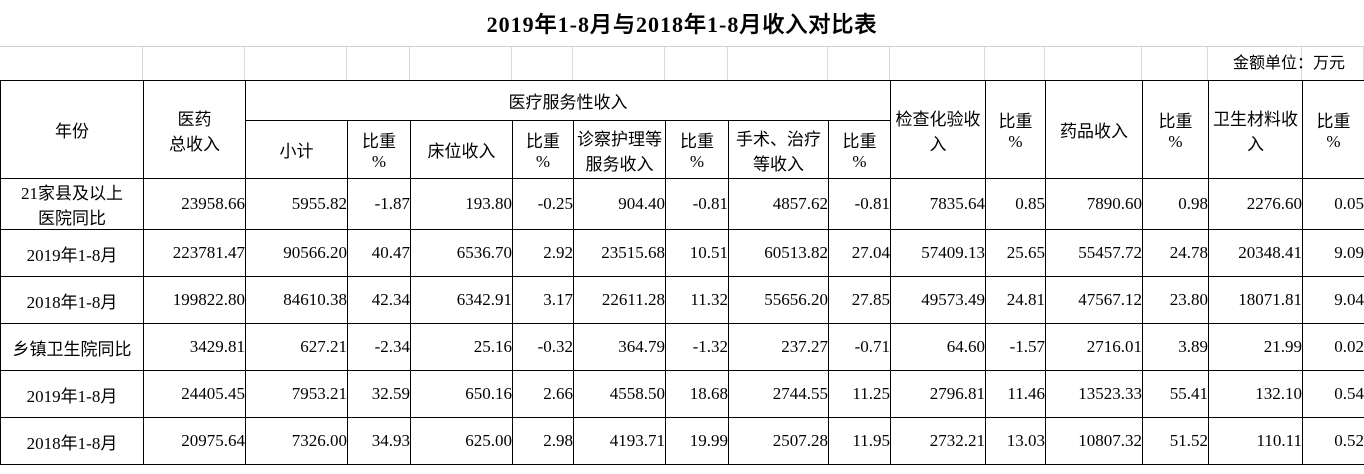  I want to click on value-cell: 42.34, so click(379, 300).